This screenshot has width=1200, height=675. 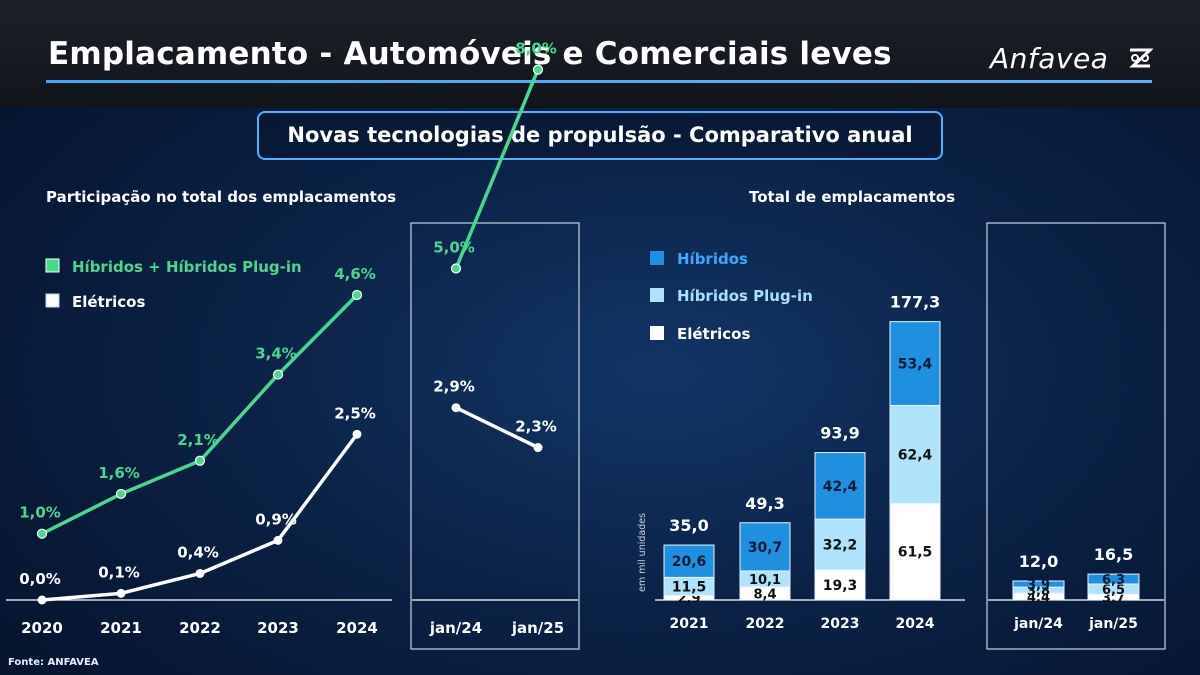 I want to click on annual-totals-total-label: 93,9, so click(x=839, y=433).